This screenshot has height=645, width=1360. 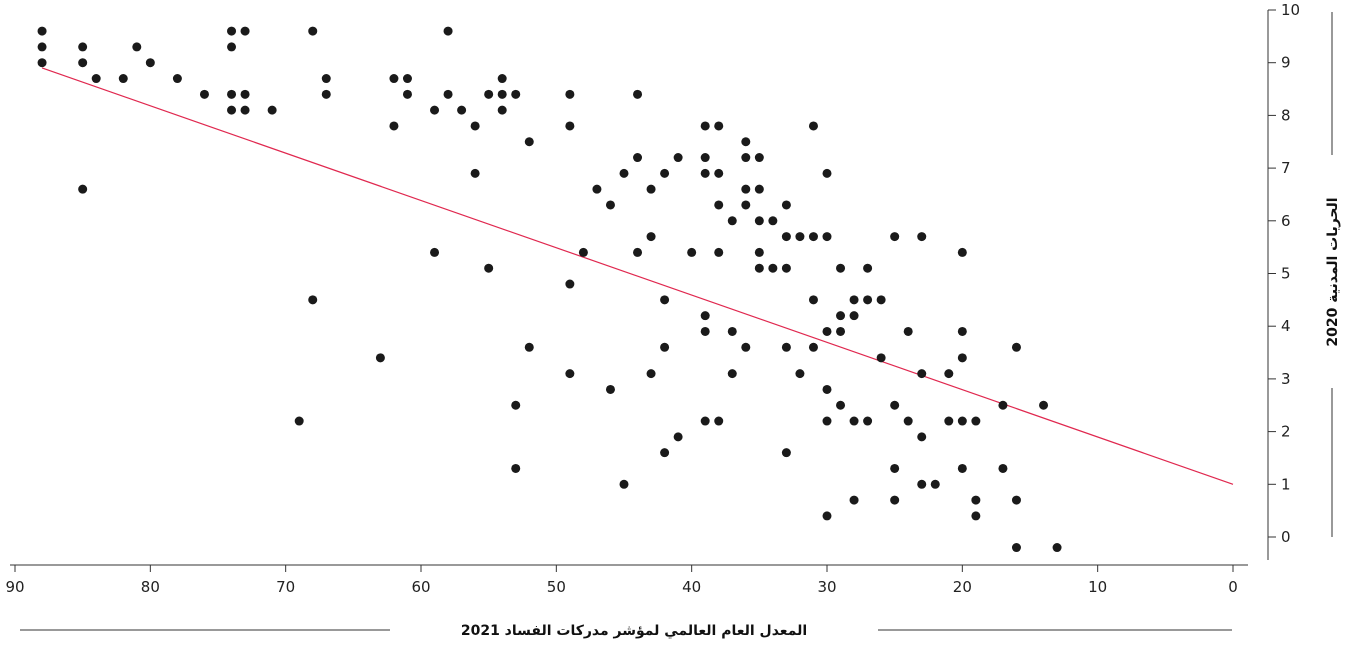 I want to click on y-tick-label: 5, so click(x=1286, y=274).